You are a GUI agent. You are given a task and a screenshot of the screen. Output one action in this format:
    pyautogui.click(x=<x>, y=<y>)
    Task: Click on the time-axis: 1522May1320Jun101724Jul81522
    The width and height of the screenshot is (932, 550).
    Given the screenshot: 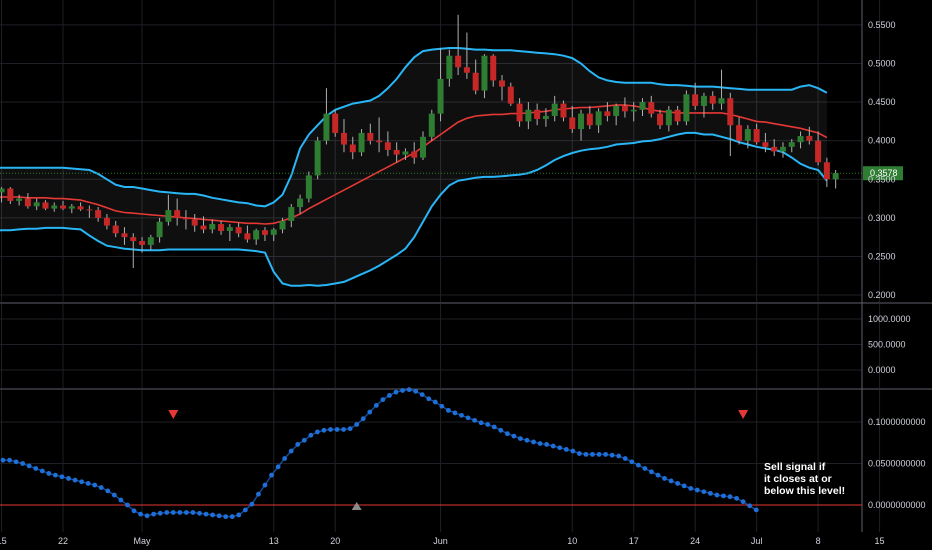 What is the action you would take?
    pyautogui.click(x=442, y=541)
    